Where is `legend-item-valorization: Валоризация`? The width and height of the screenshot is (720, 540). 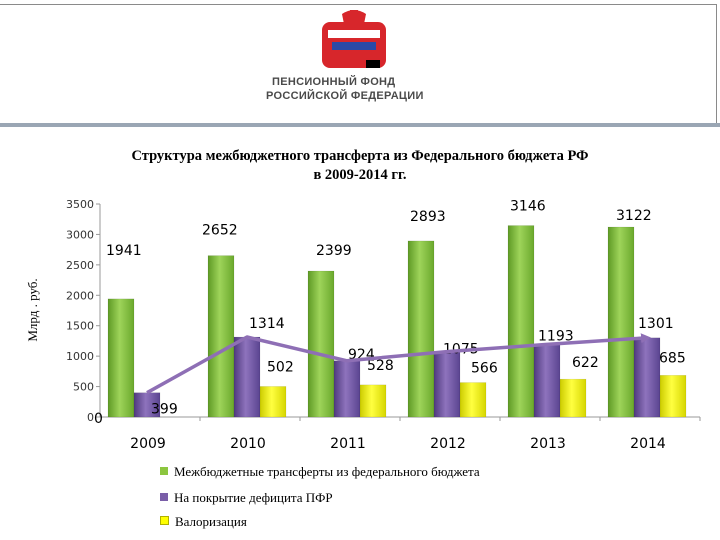 legend-item-valorization: Валоризация is located at coordinates (203, 522).